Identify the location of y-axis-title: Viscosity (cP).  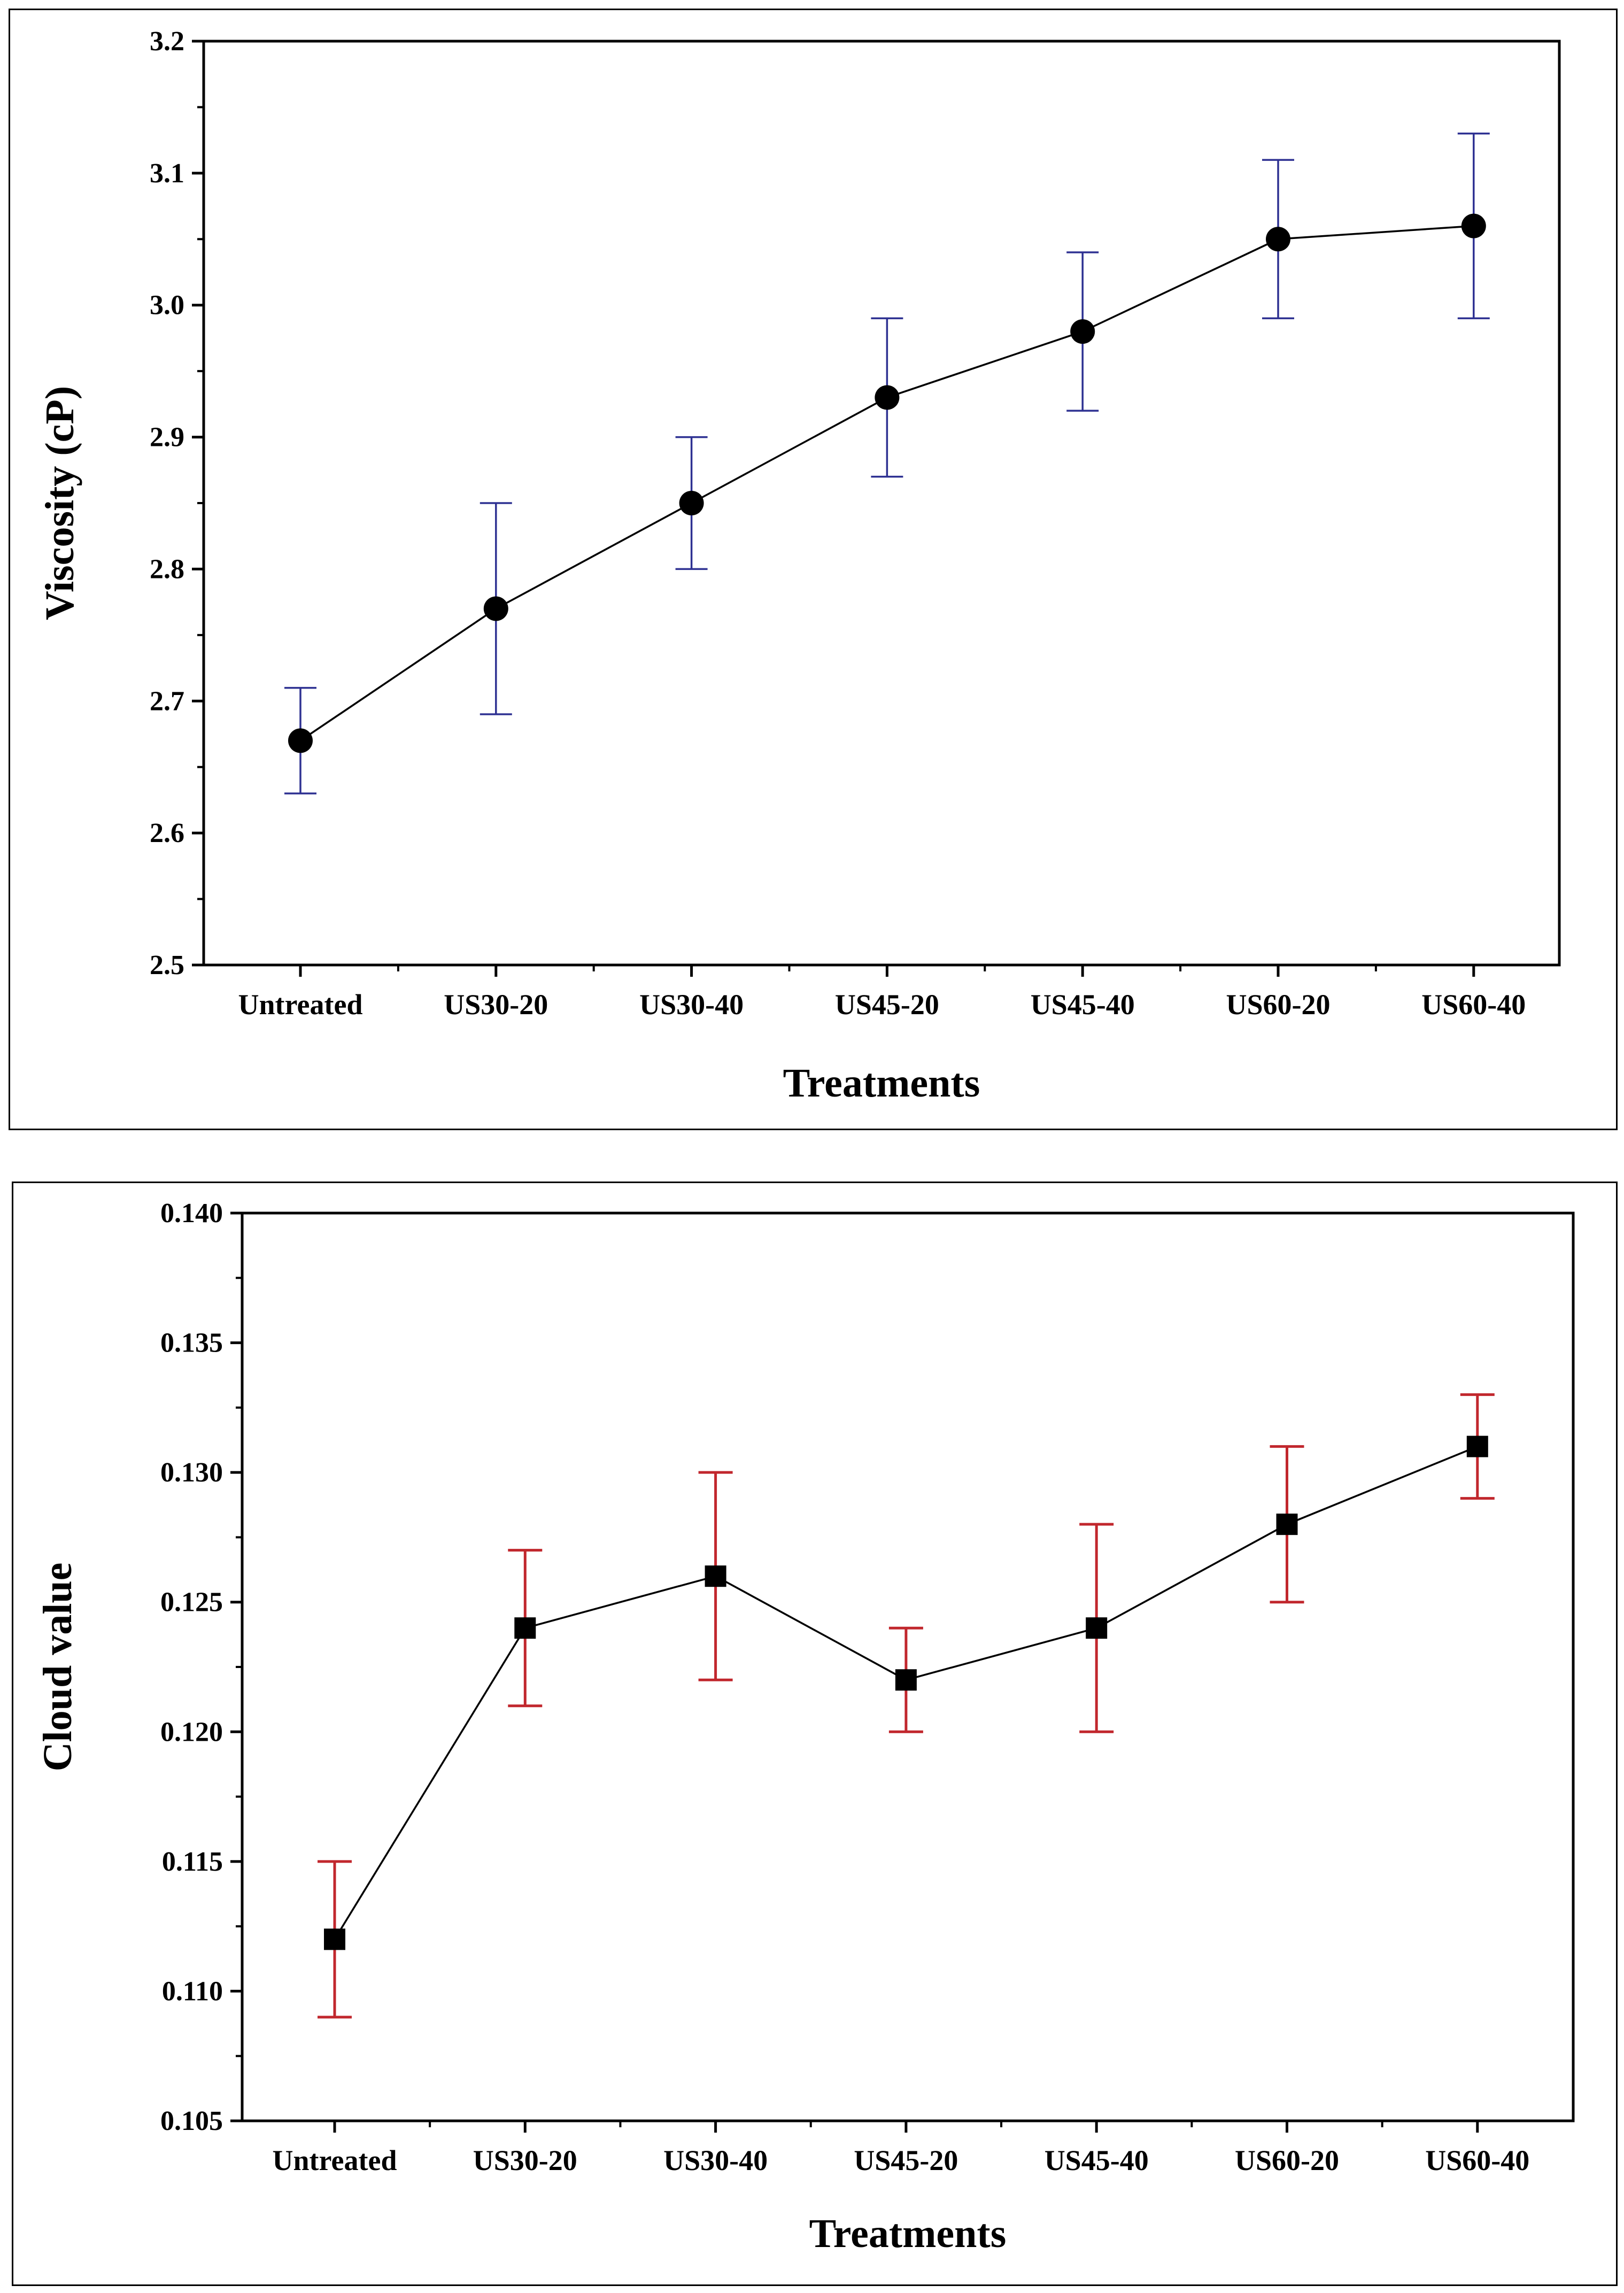
(59, 503).